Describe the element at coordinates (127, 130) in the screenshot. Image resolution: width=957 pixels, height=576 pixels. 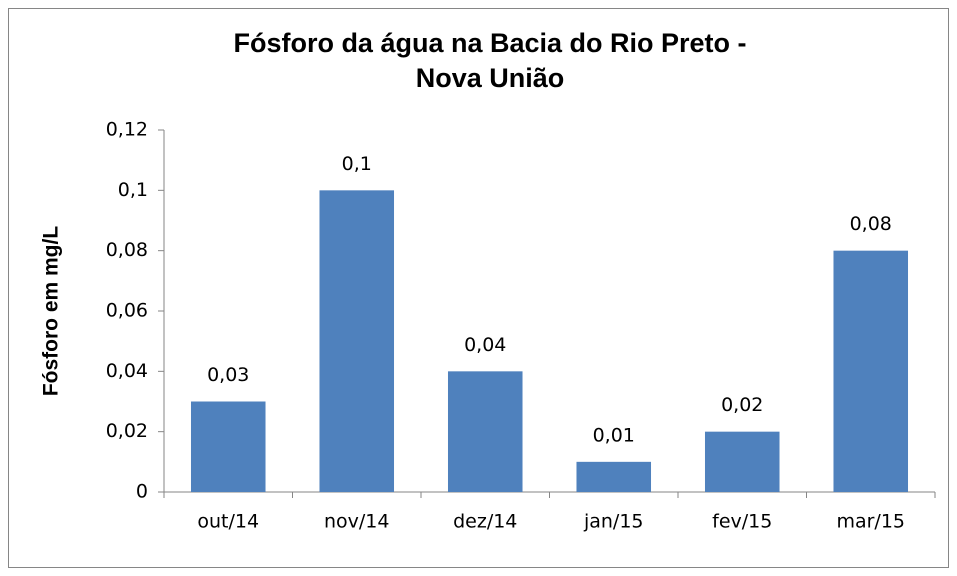
I see `y-tick-label: 0,12` at that location.